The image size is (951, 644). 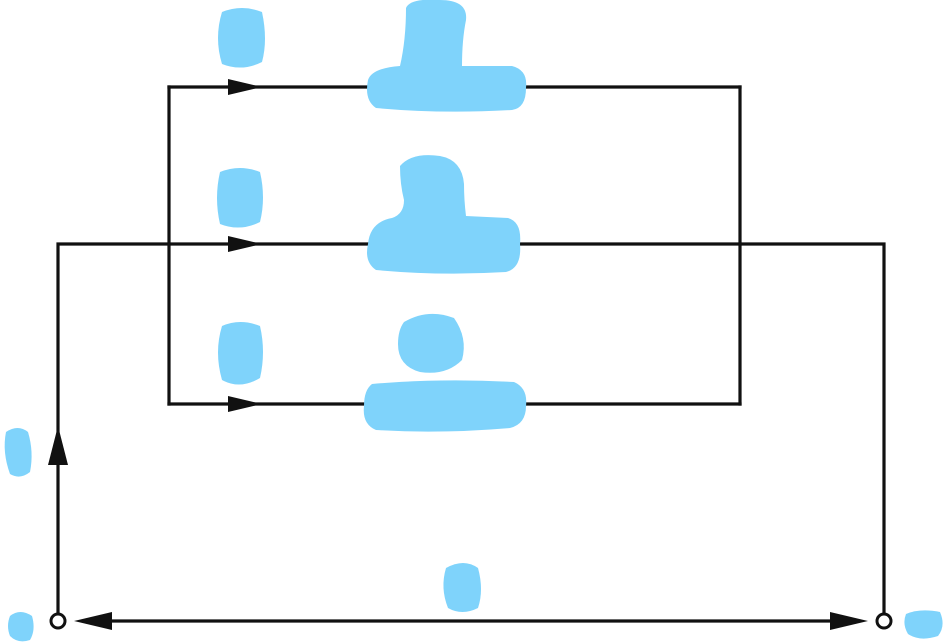 What do you see at coordinates (240, 198) in the screenshot?
I see `branch-2-label-redaction` at bounding box center [240, 198].